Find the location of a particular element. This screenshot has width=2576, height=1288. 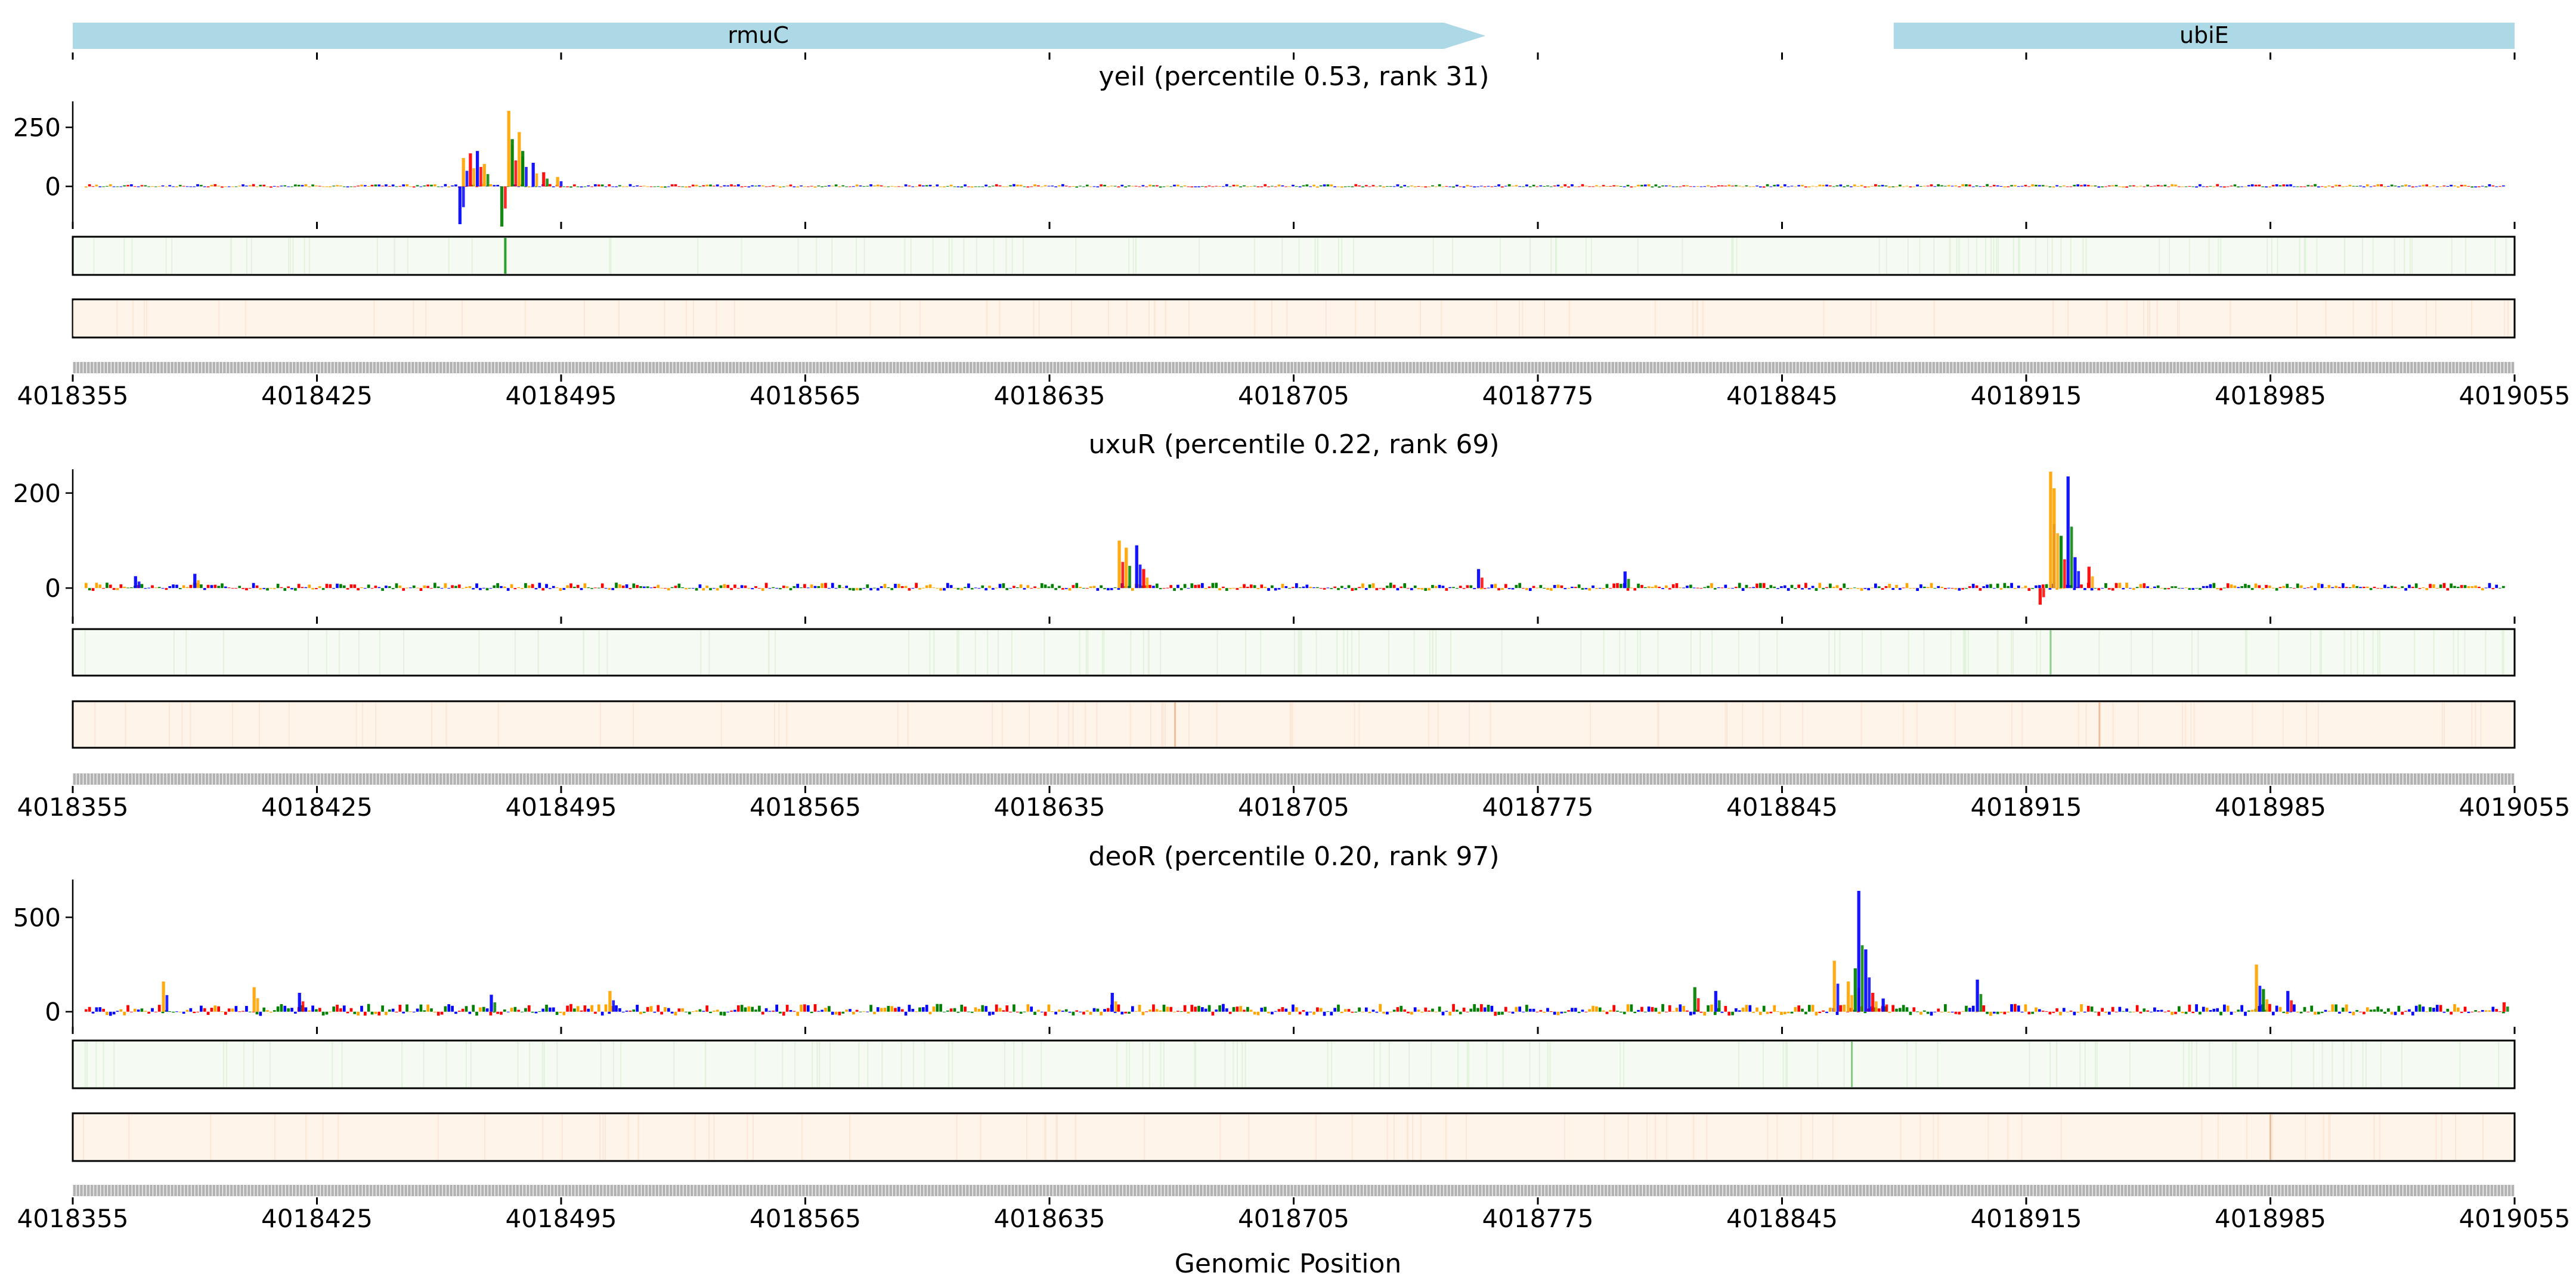

motif-peak-companion is located at coordinates (506, 198).